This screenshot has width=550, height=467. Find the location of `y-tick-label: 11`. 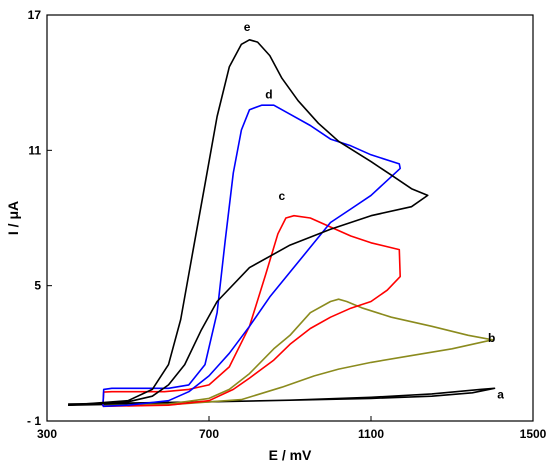

y-tick-label: 11 is located at coordinates (34, 150).